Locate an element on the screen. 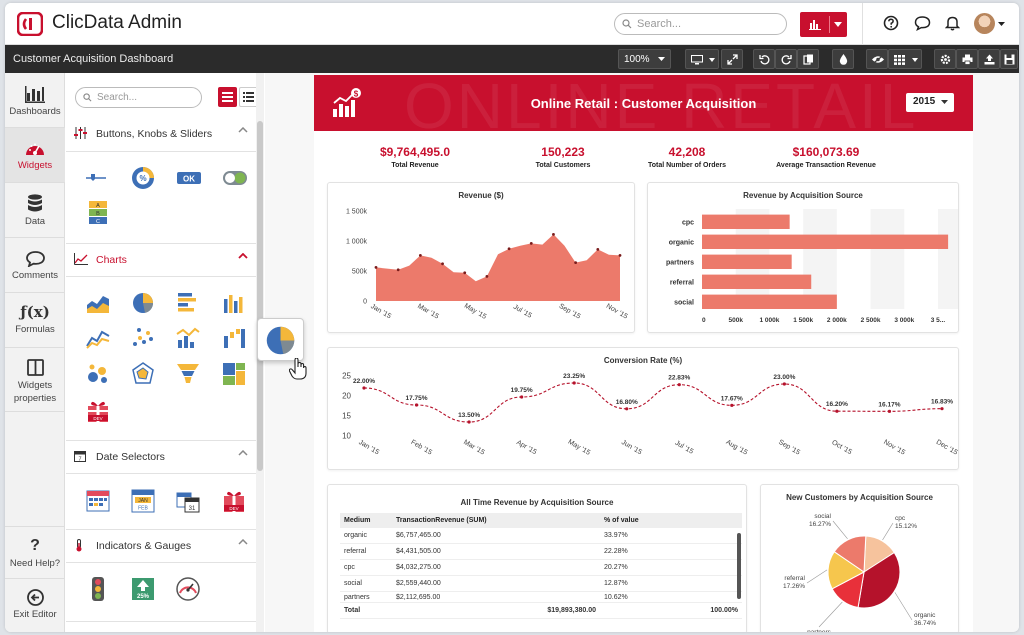  section-buttons-knobs-sliders: Buttons, Knobs & Sliders is located at coordinates (161, 135).